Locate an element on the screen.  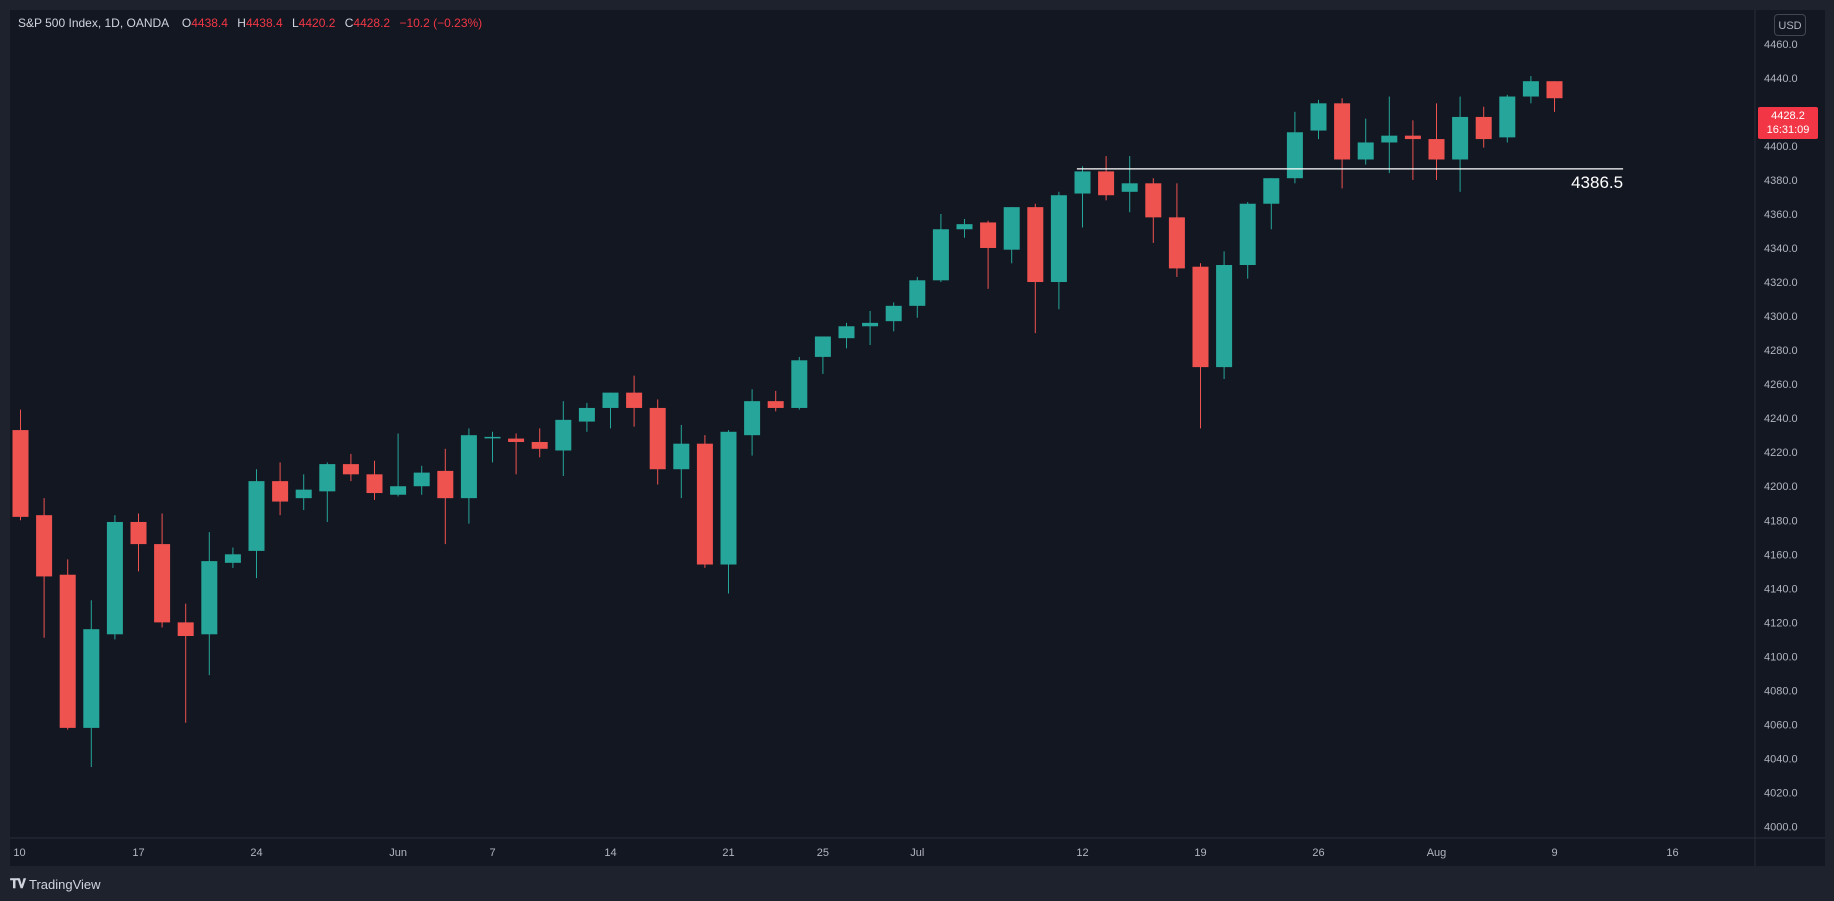
currency-button: USD is located at coordinates (1790, 25).